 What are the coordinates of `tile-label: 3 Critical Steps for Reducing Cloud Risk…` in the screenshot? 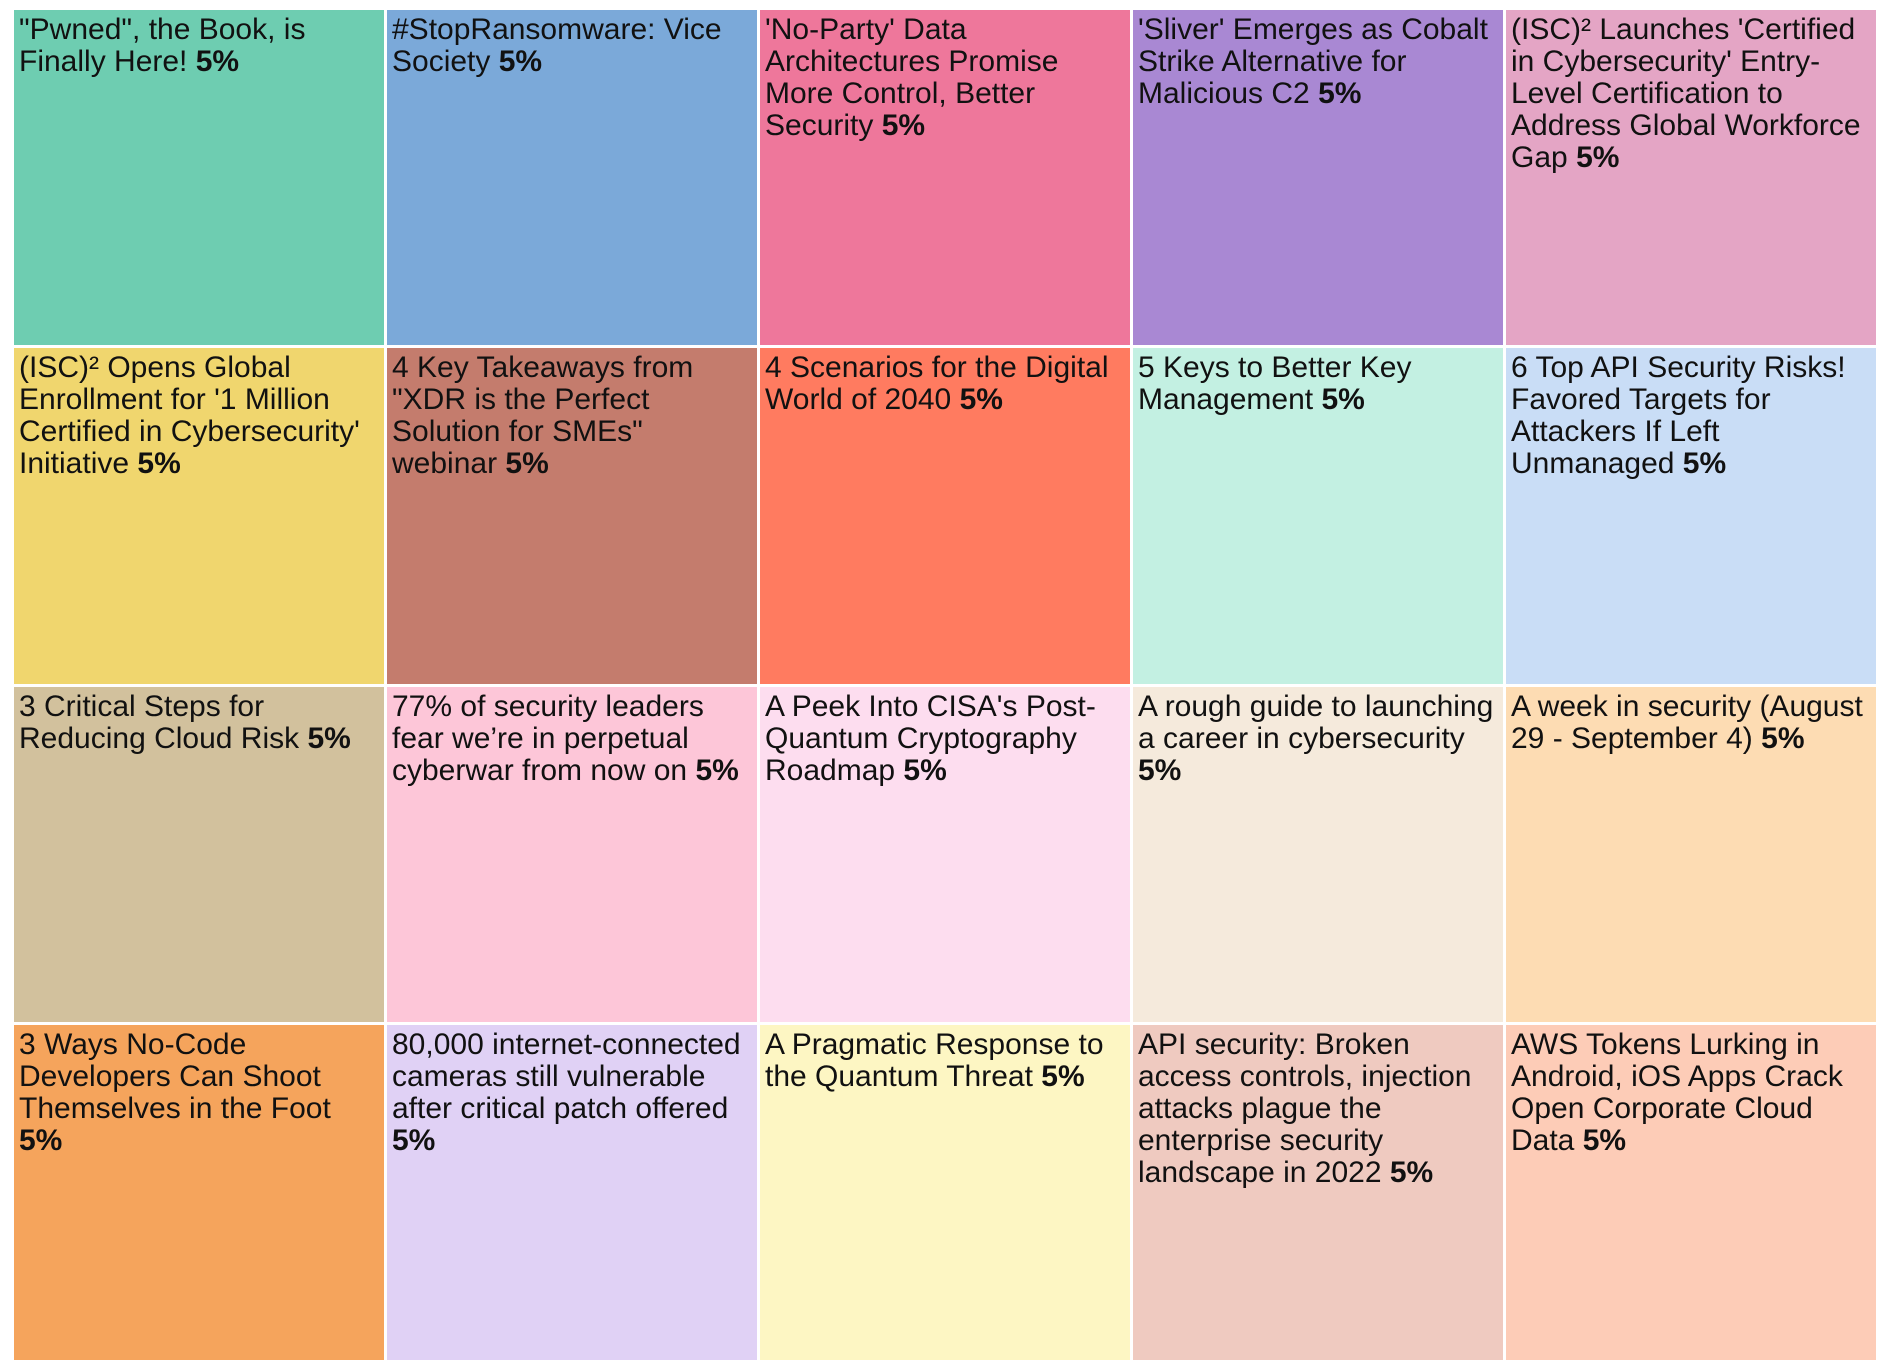 It's located at (199, 722).